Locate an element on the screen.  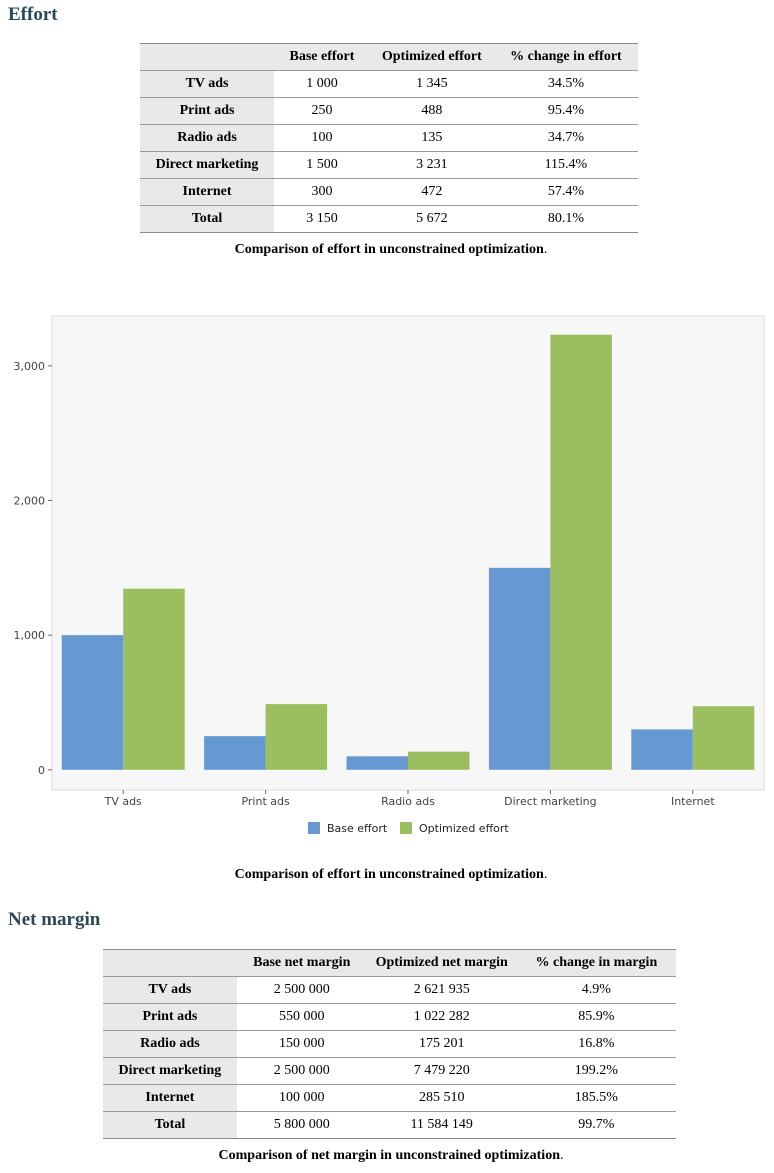
y-tick-label: 2,000 is located at coordinates (30, 500).